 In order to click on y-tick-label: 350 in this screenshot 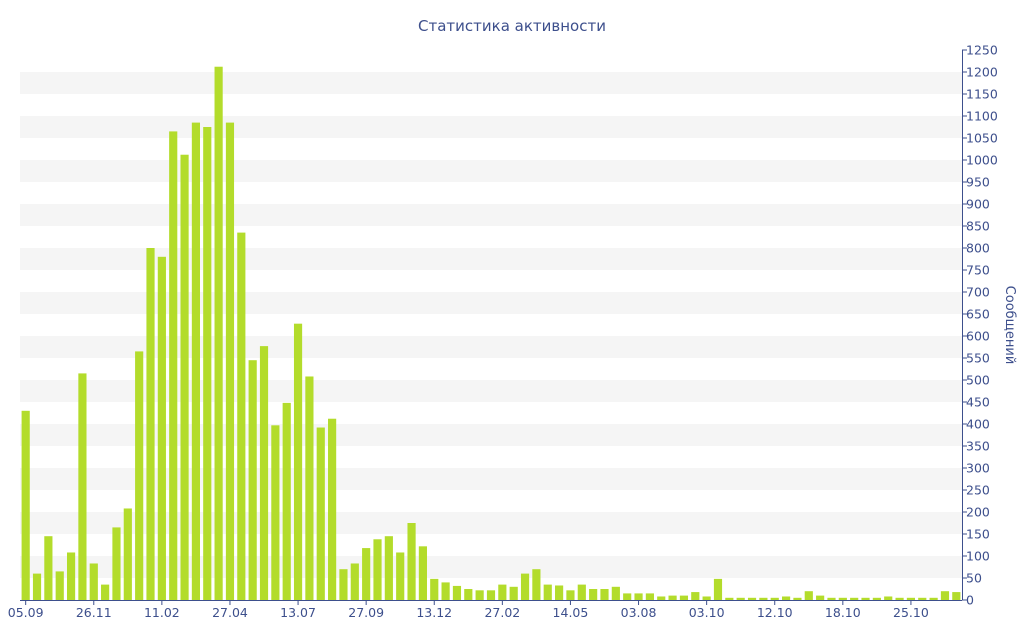, I will do `click(978, 446)`.